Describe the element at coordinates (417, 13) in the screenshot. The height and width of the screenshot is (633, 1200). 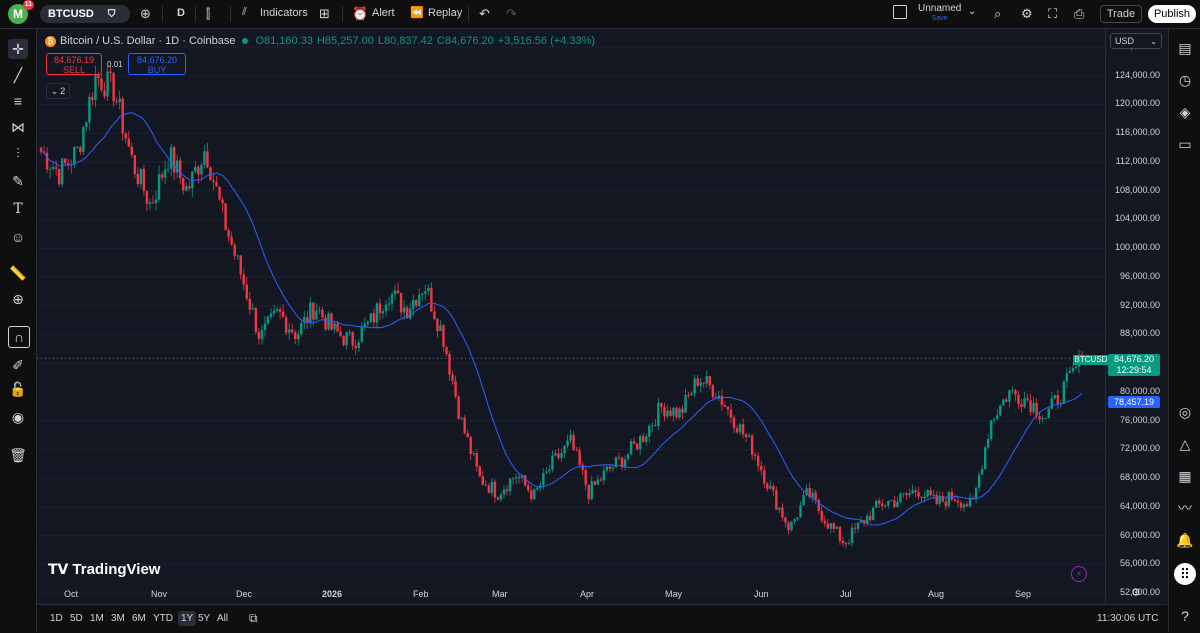
I see `replay-icon: ⏪` at that location.